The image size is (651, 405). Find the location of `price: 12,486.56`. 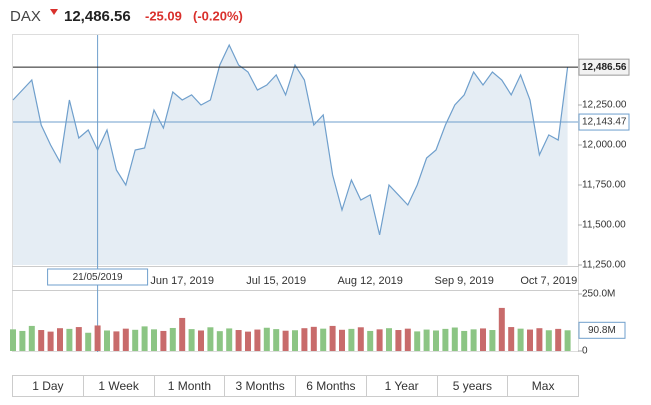

price: 12,486.56 is located at coordinates (97, 16).